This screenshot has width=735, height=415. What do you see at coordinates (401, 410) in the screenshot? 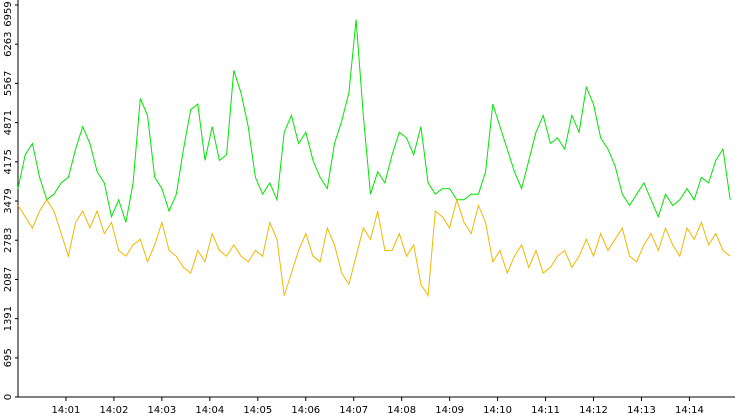
I see `x-tick-label: 14:08` at bounding box center [401, 410].